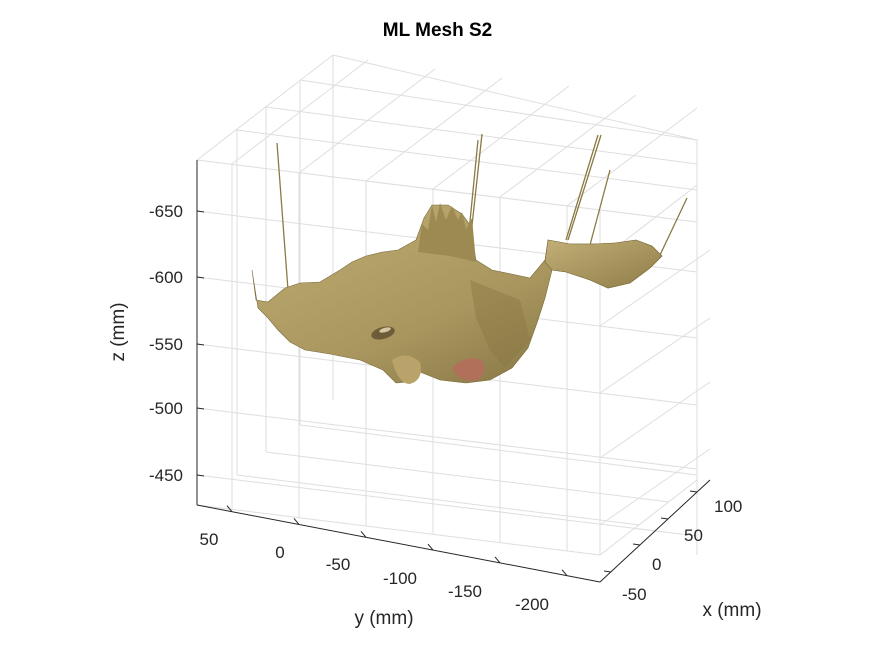 This screenshot has height=656, width=875. What do you see at coordinates (693, 535) in the screenshot?
I see `x-tick-label: 50` at bounding box center [693, 535].